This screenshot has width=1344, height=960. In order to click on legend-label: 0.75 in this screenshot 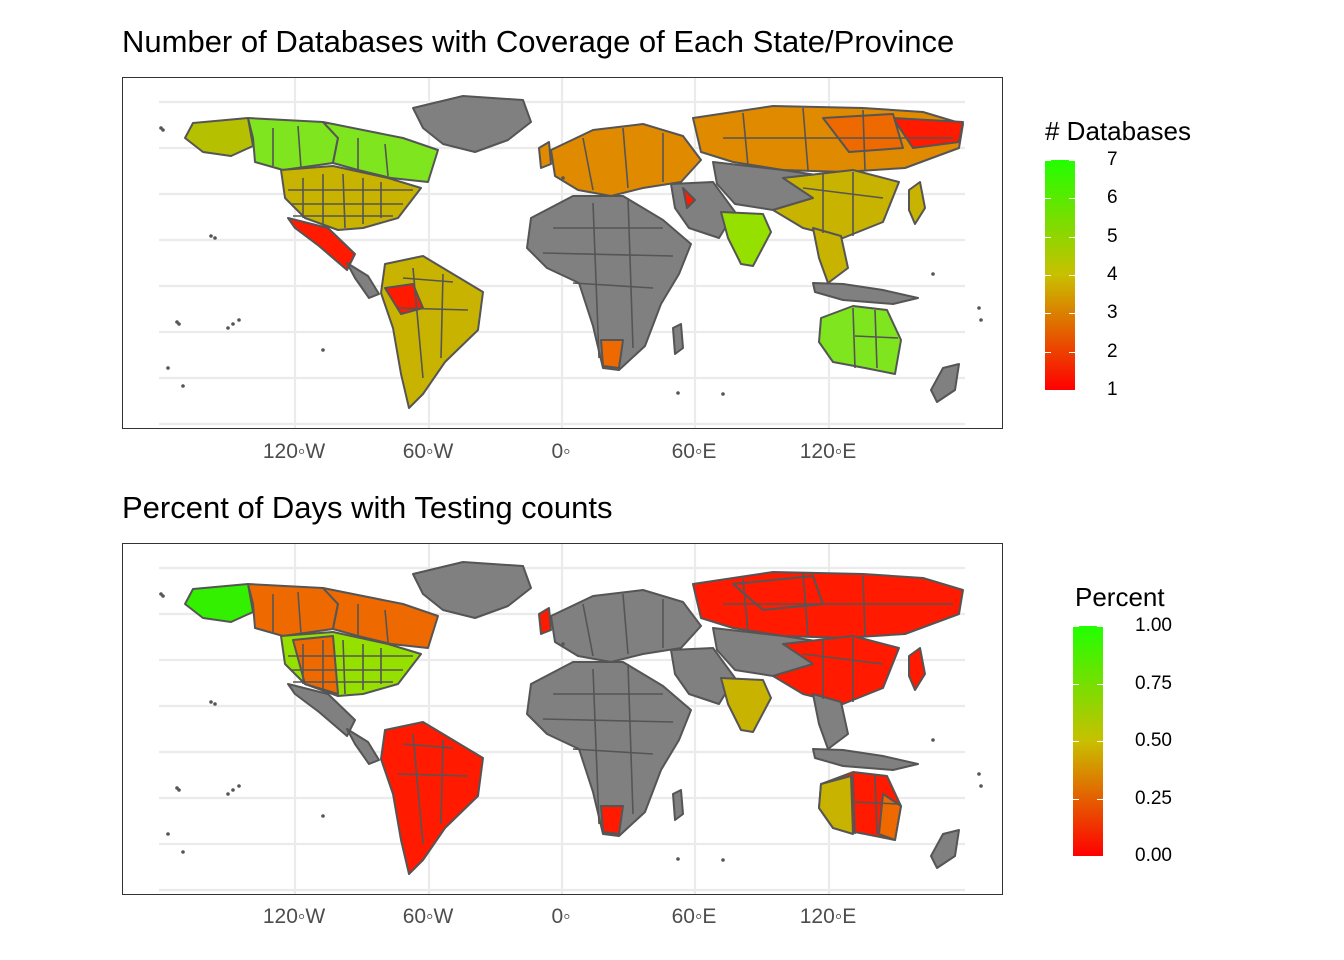, I will do `click(1153, 683)`.